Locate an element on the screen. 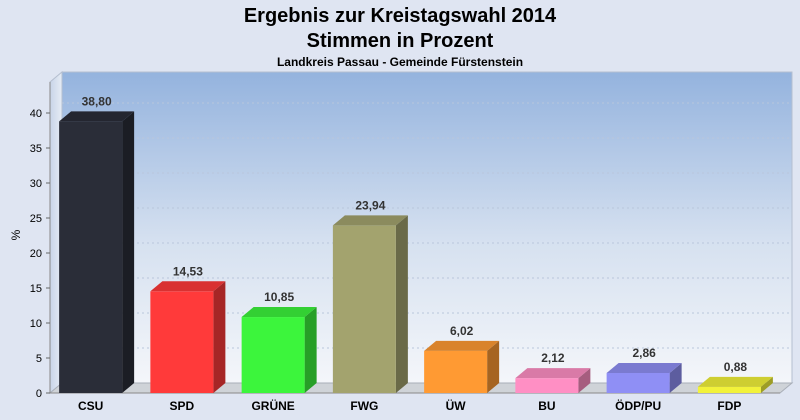  y-tick-label: 25 is located at coordinates (36, 219).